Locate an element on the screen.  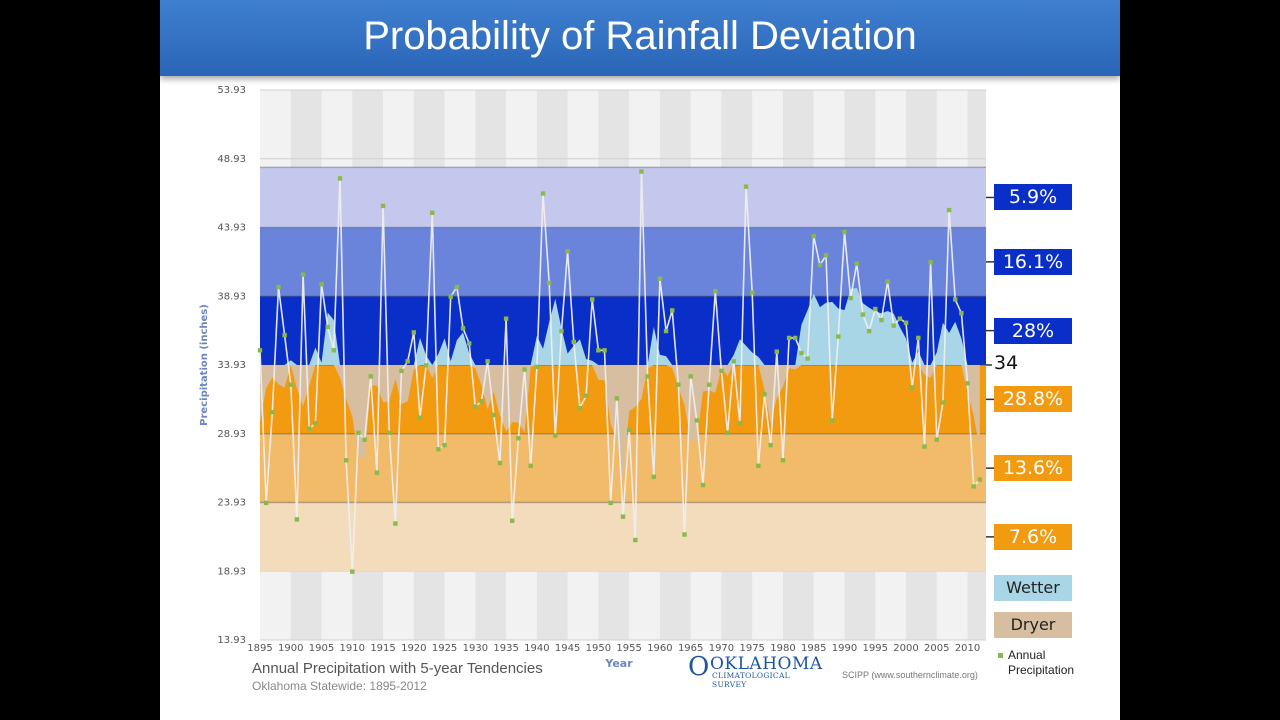
x-tick-label: 1980 is located at coordinates (782, 648).